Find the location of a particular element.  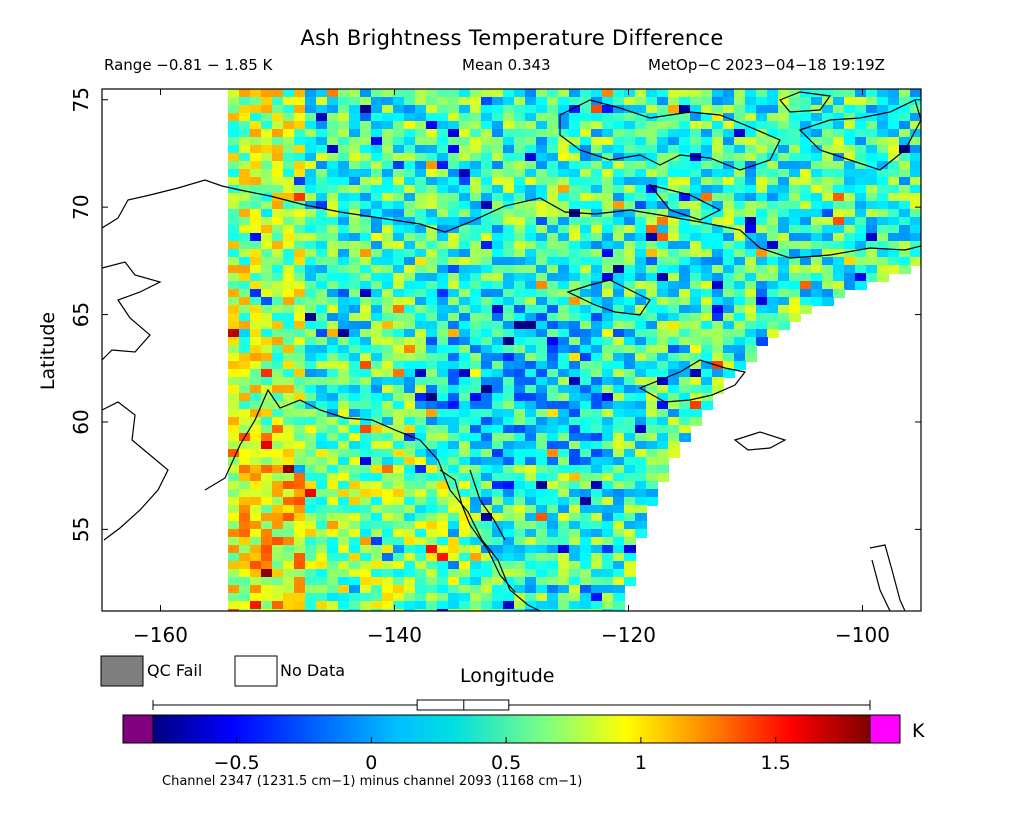

no-data-label: No Data is located at coordinates (313, 670).